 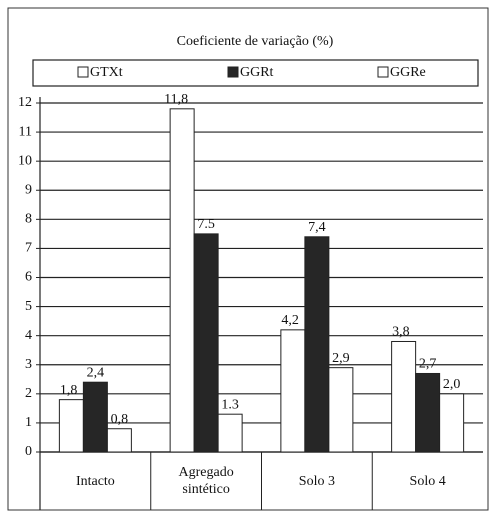 What do you see at coordinates (28, 451) in the screenshot?
I see `y-tick-label: 0` at bounding box center [28, 451].